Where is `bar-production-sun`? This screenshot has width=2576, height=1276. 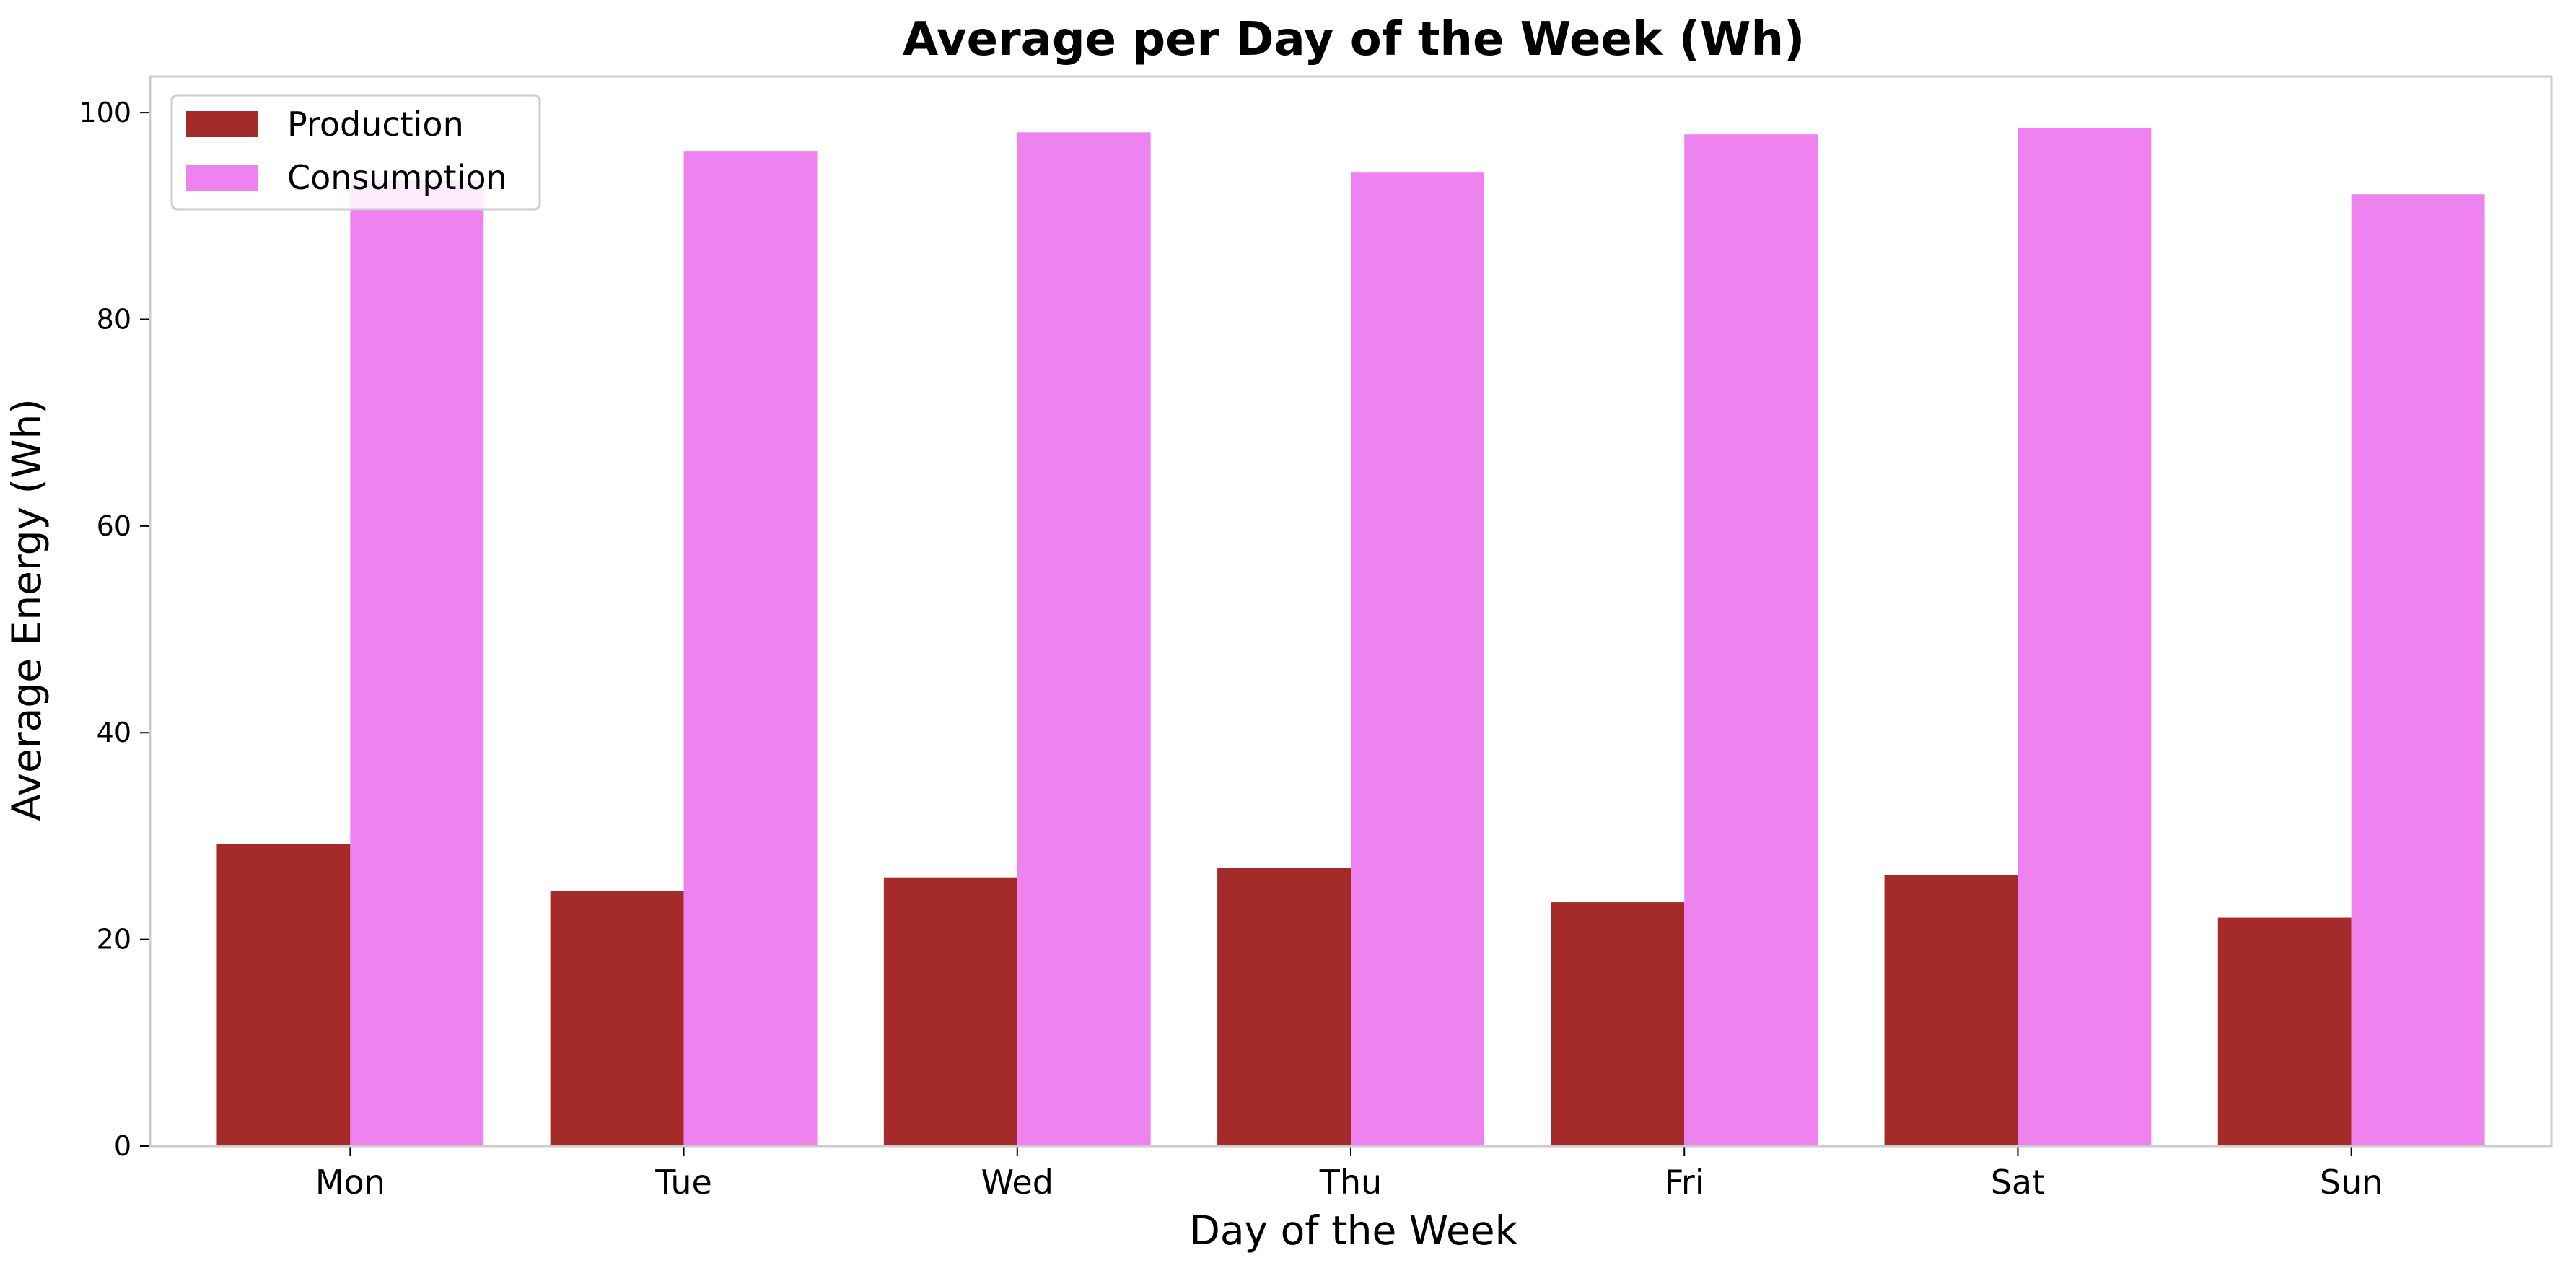
bar-production-sun is located at coordinates (2284, 1031).